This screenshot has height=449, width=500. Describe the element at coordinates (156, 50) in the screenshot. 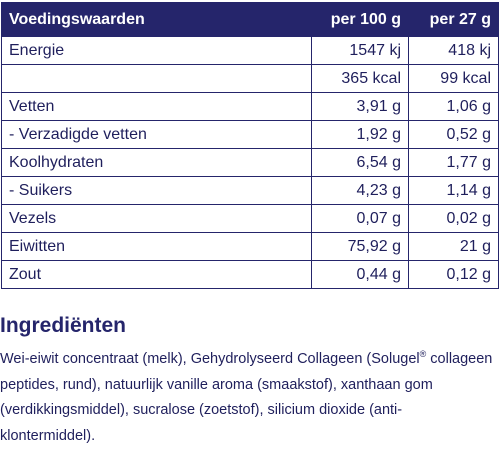

I see `nutrient-name: Energie` at that location.